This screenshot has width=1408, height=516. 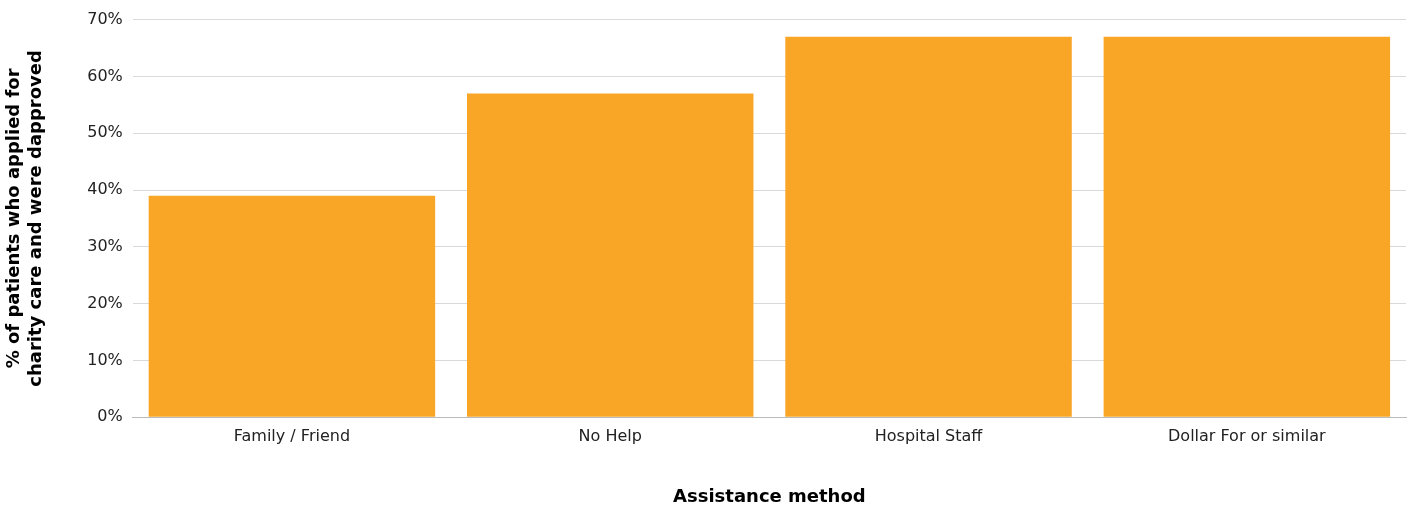 I want to click on y-tick-label: 0%, so click(x=110, y=416).